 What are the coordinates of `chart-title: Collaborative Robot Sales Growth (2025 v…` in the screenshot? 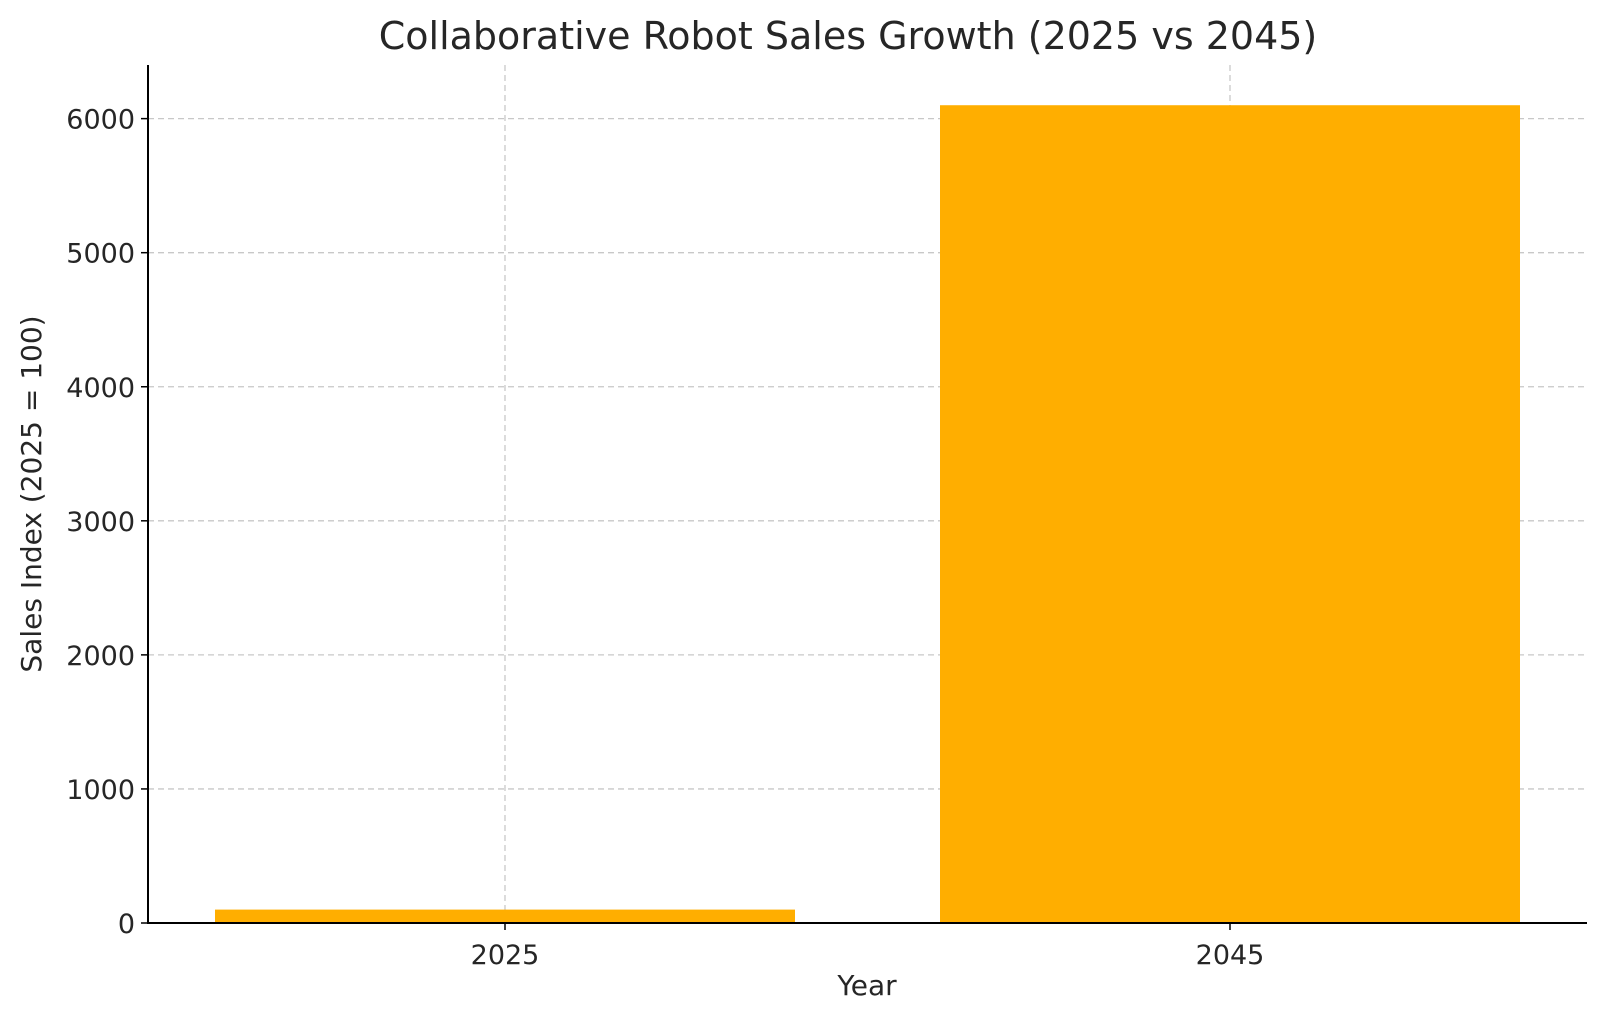 It's located at (848, 36).